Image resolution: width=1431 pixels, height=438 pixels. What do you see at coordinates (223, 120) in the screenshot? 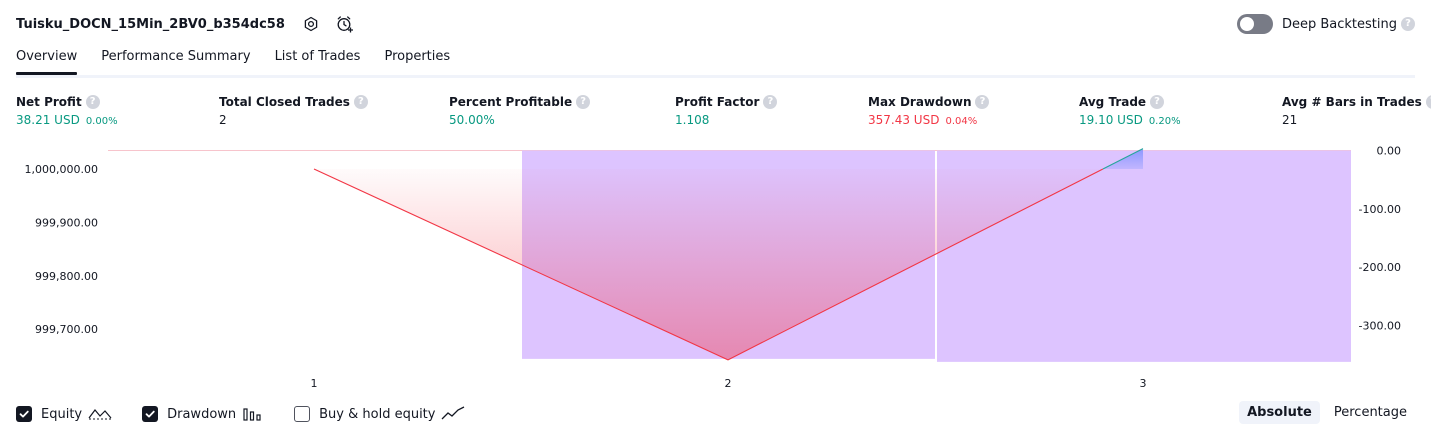
I see `metric-value: 2` at bounding box center [223, 120].